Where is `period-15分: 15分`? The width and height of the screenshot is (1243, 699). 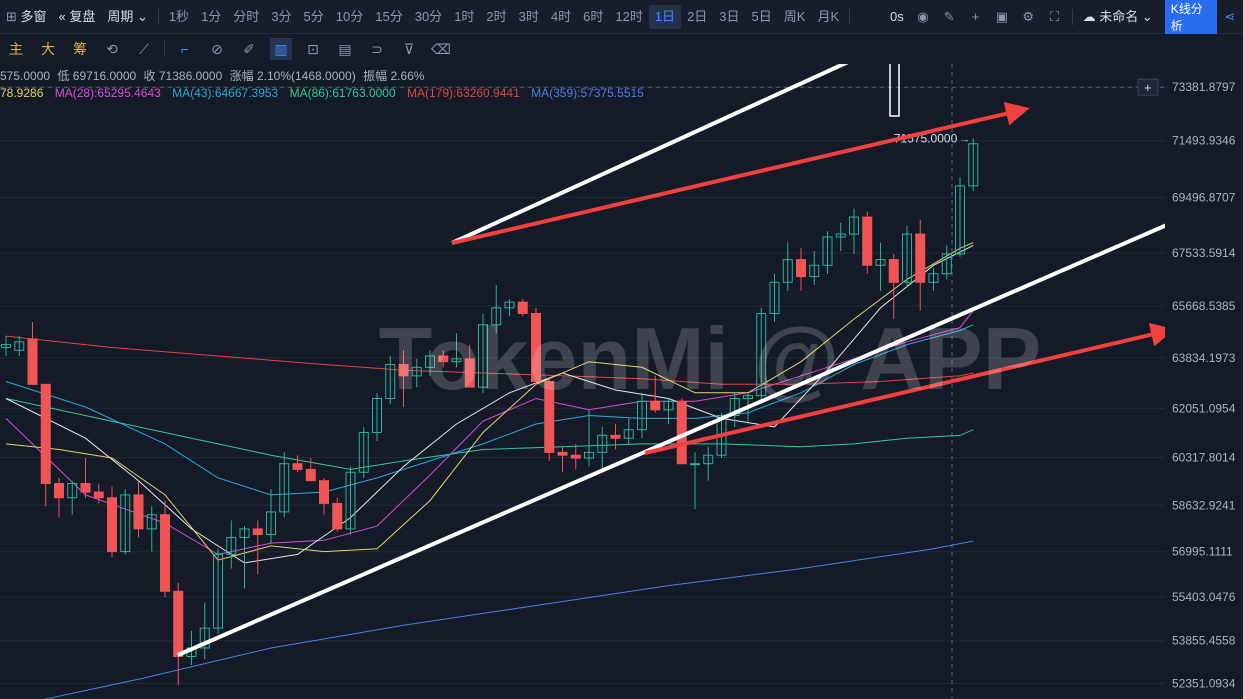 period-15分: 15分 is located at coordinates (389, 16).